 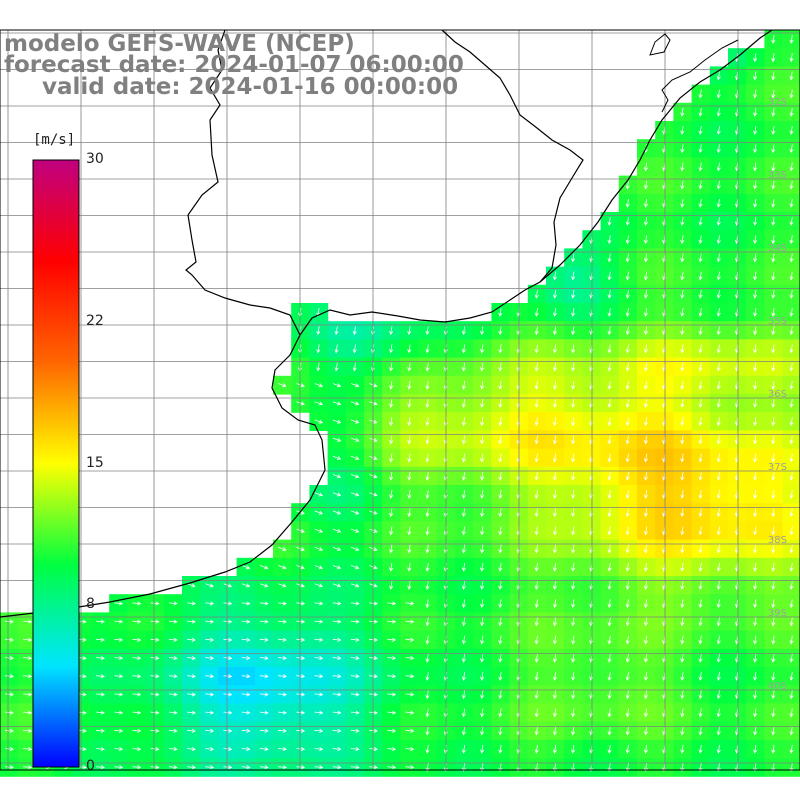 What do you see at coordinates (250, 87) in the screenshot?
I see `valid-date: valid date: 2024-01-16 00:00:00` at bounding box center [250, 87].